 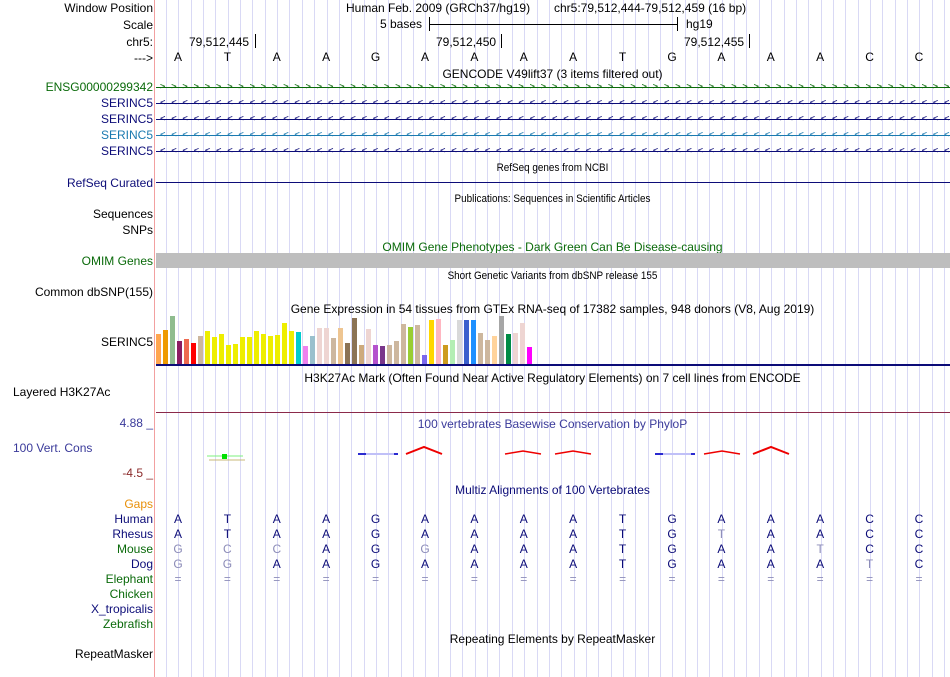 I want to click on refseq-gene-line, so click(x=553, y=182).